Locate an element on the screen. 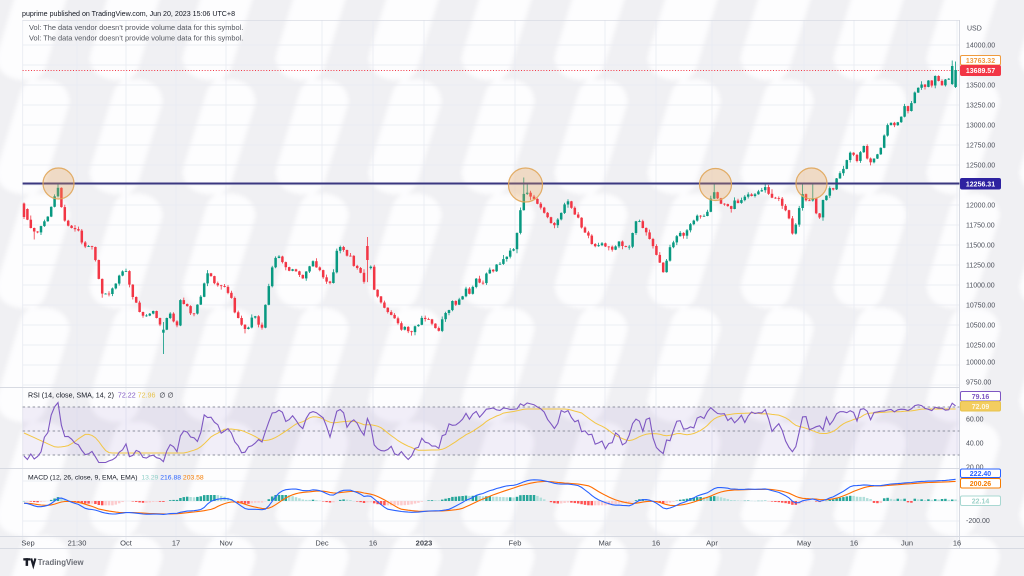  svg-text: Dec is located at coordinates (322, 543).